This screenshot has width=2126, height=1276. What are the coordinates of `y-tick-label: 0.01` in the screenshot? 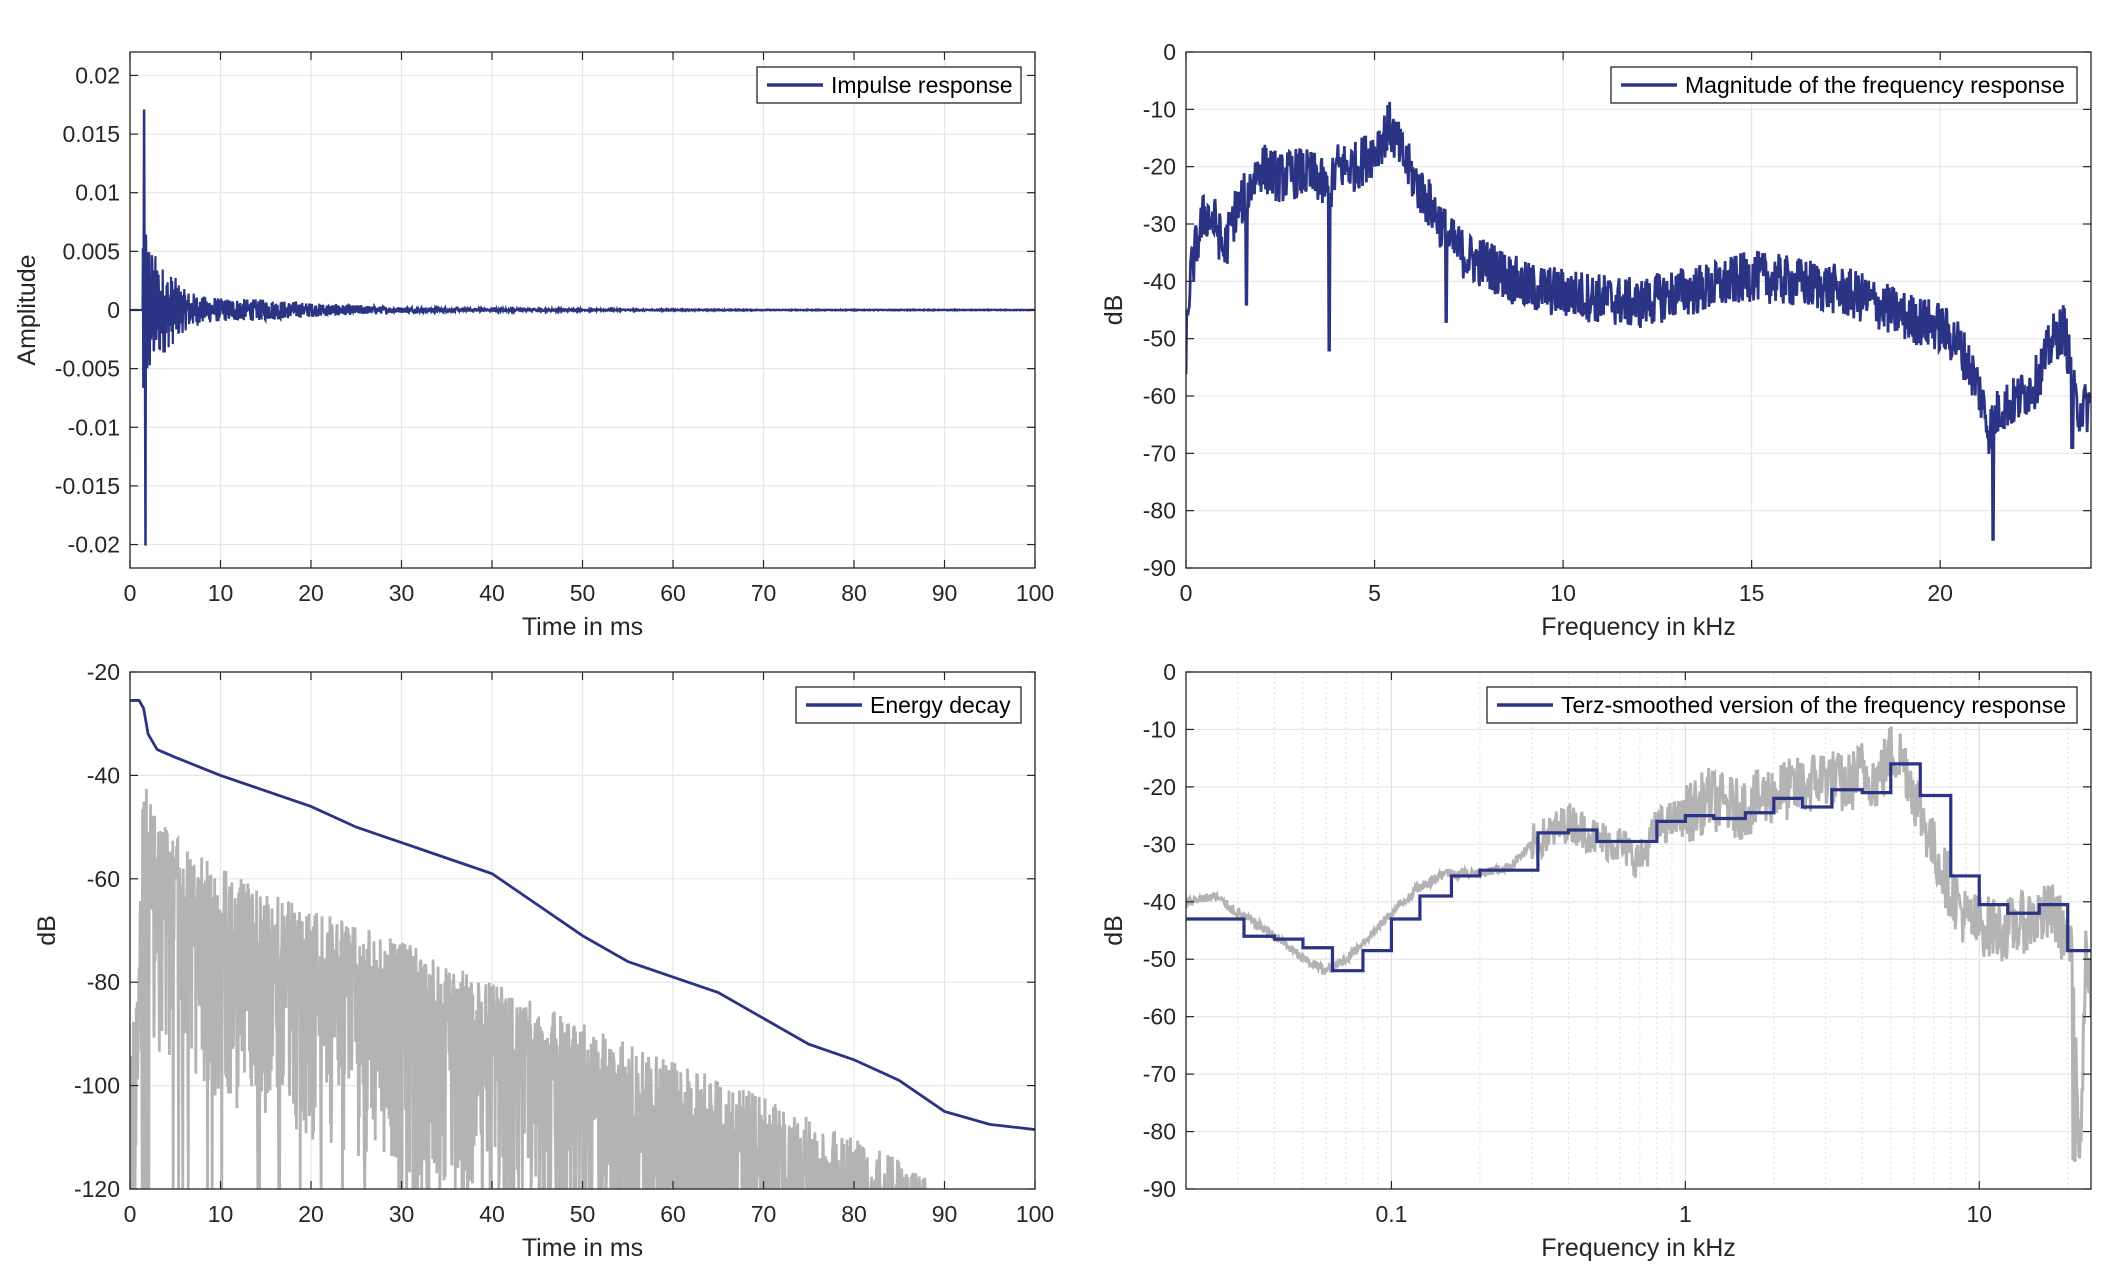 It's located at (97, 193).